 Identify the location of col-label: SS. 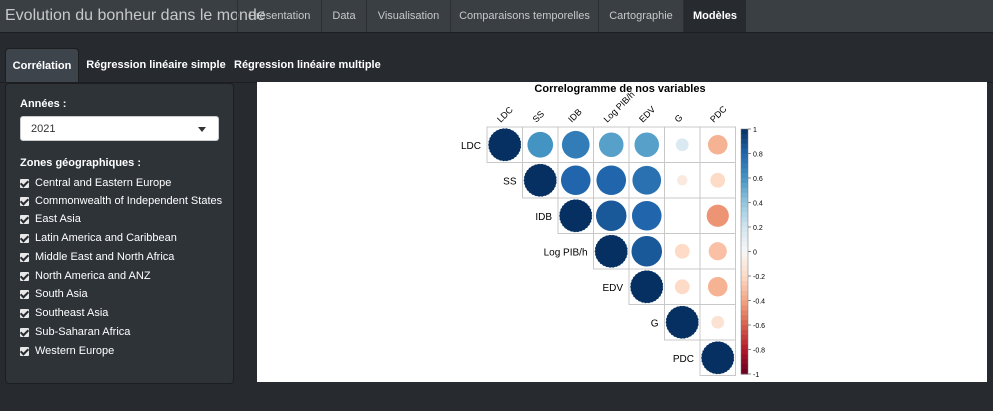
(539, 117).